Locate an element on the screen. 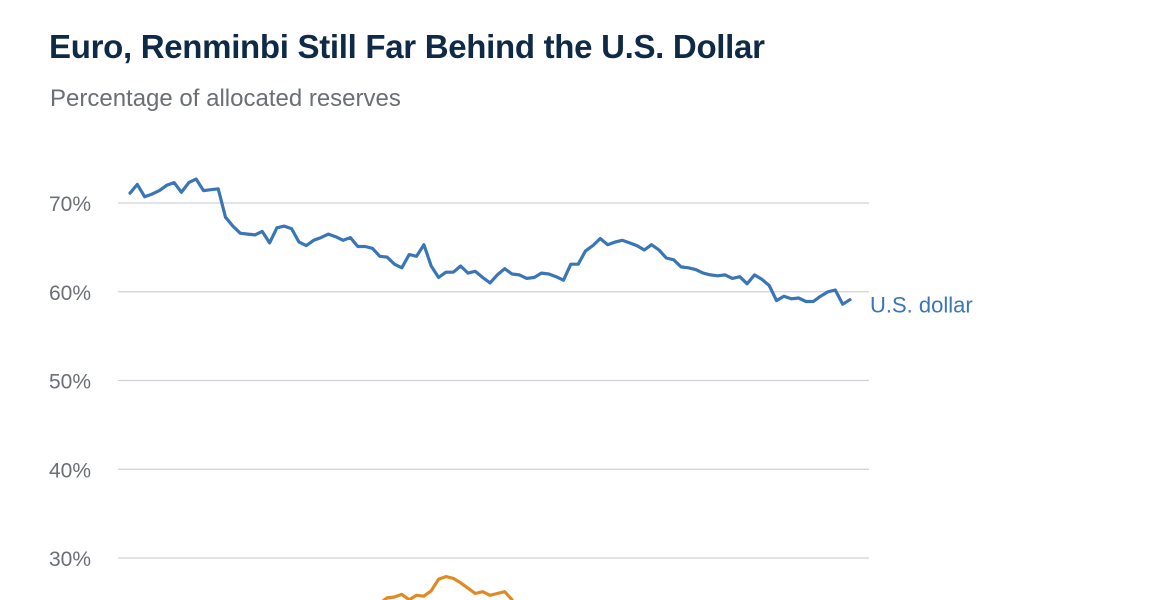 This screenshot has height=600, width=1166. y-tick-label: 50% is located at coordinates (70, 382).